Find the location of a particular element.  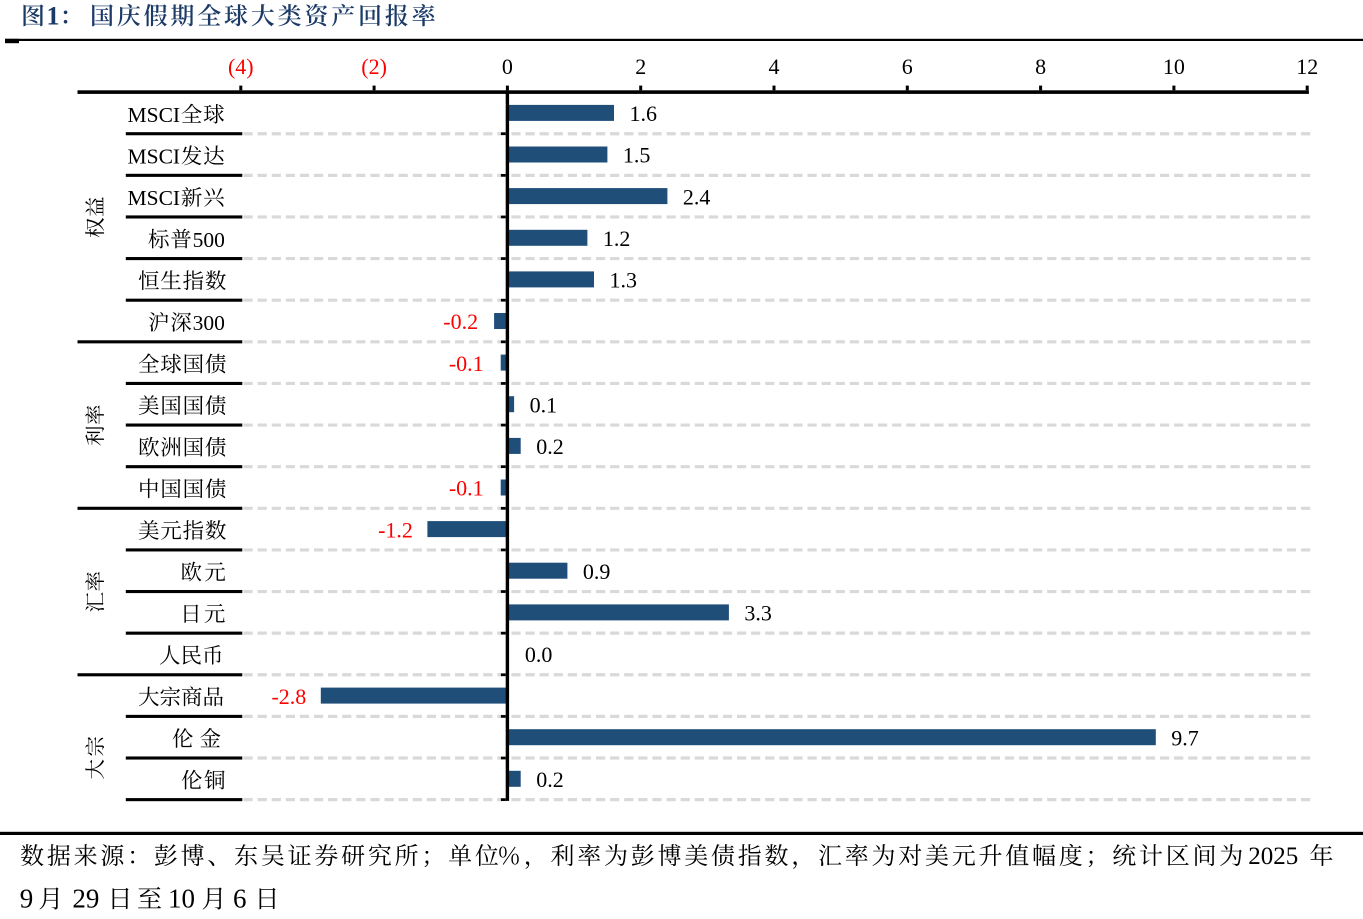

svg-text: 300 is located at coordinates (209, 323).